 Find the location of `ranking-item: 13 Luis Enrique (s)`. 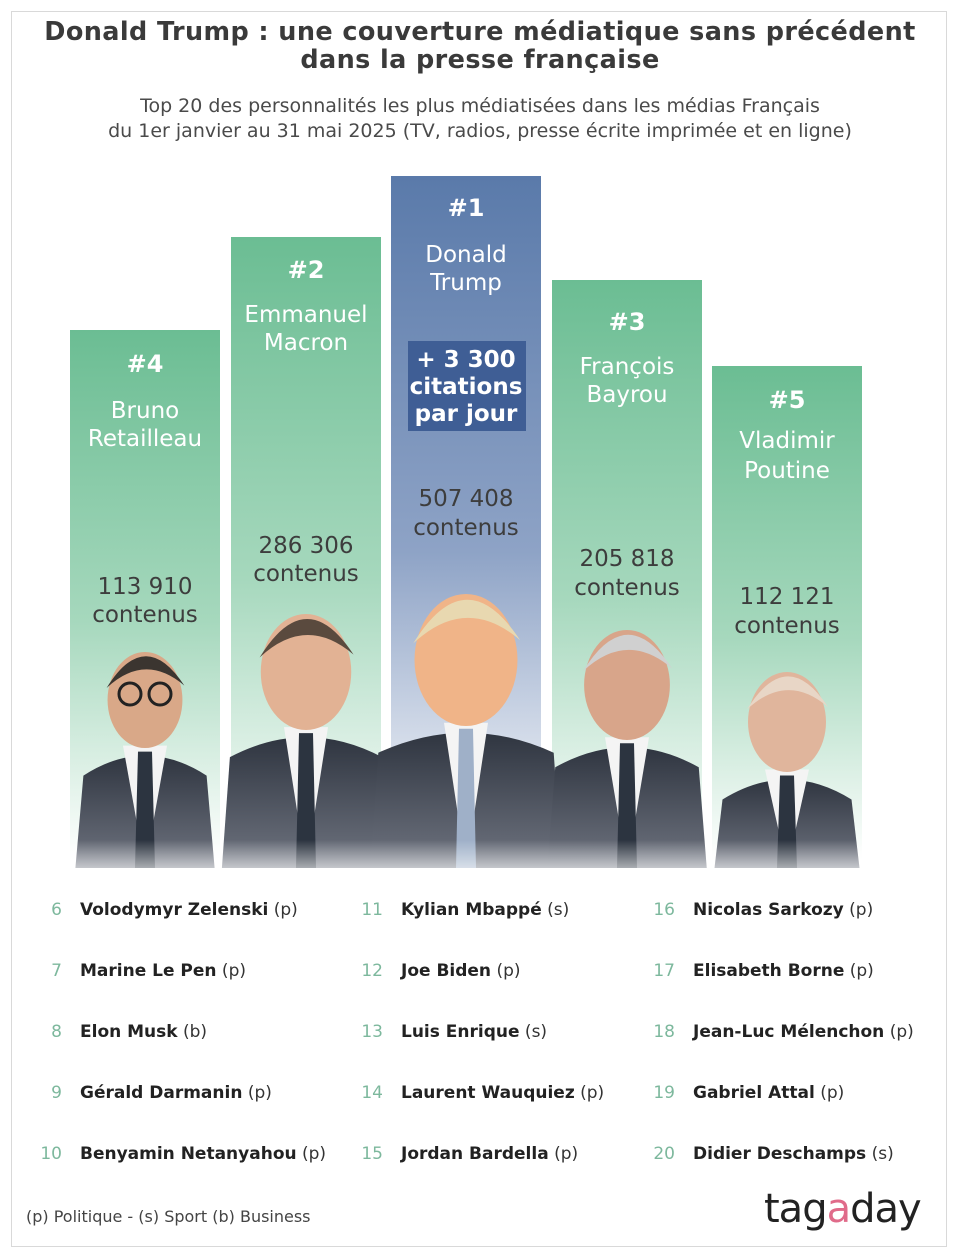

ranking-item: 13 Luis Enrique (s) is located at coordinates (454, 1032).